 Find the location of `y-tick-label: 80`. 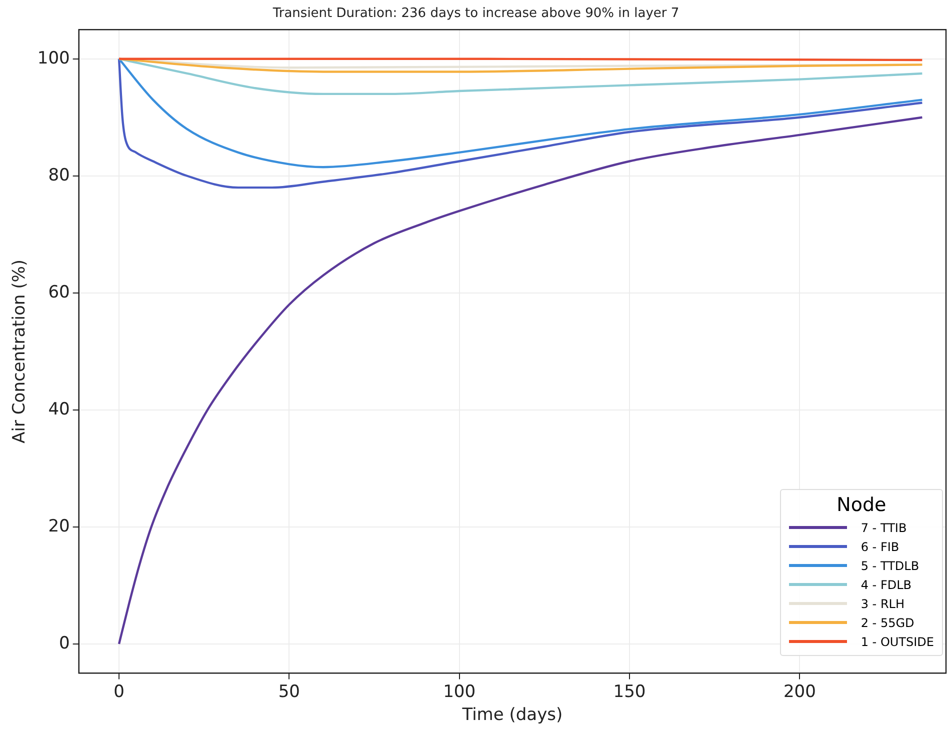

y-tick-label: 80 is located at coordinates (59, 175).